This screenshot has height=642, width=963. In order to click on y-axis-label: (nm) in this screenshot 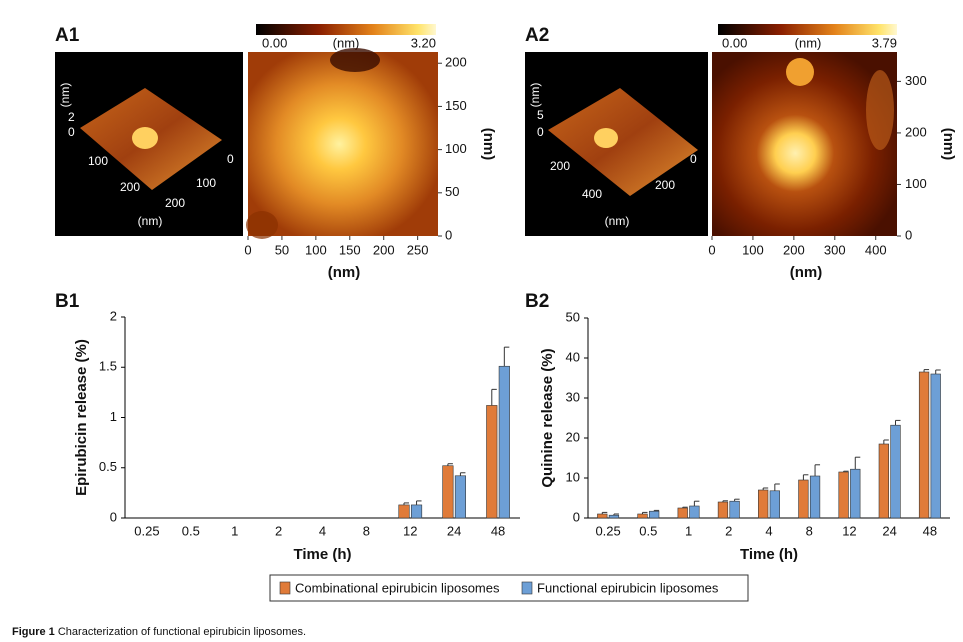, I will do `click(488, 144)`.